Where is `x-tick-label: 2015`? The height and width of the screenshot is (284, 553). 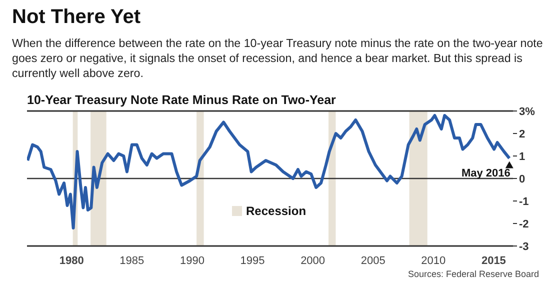 x-tick-label: 2015 is located at coordinates (493, 261).